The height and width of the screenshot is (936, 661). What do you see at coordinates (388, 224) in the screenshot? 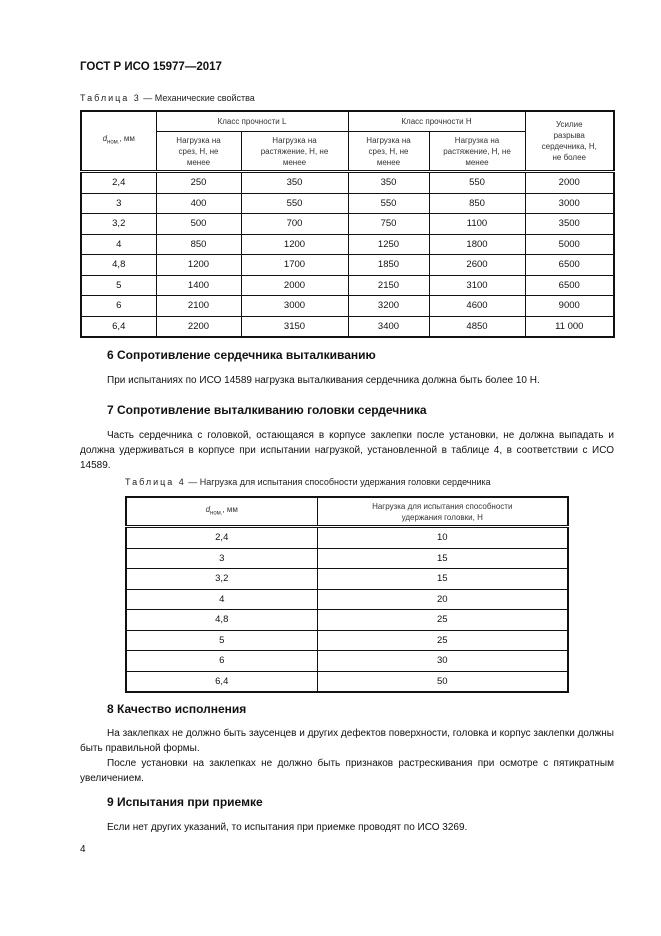
I see `table-cell: 750` at bounding box center [388, 224].